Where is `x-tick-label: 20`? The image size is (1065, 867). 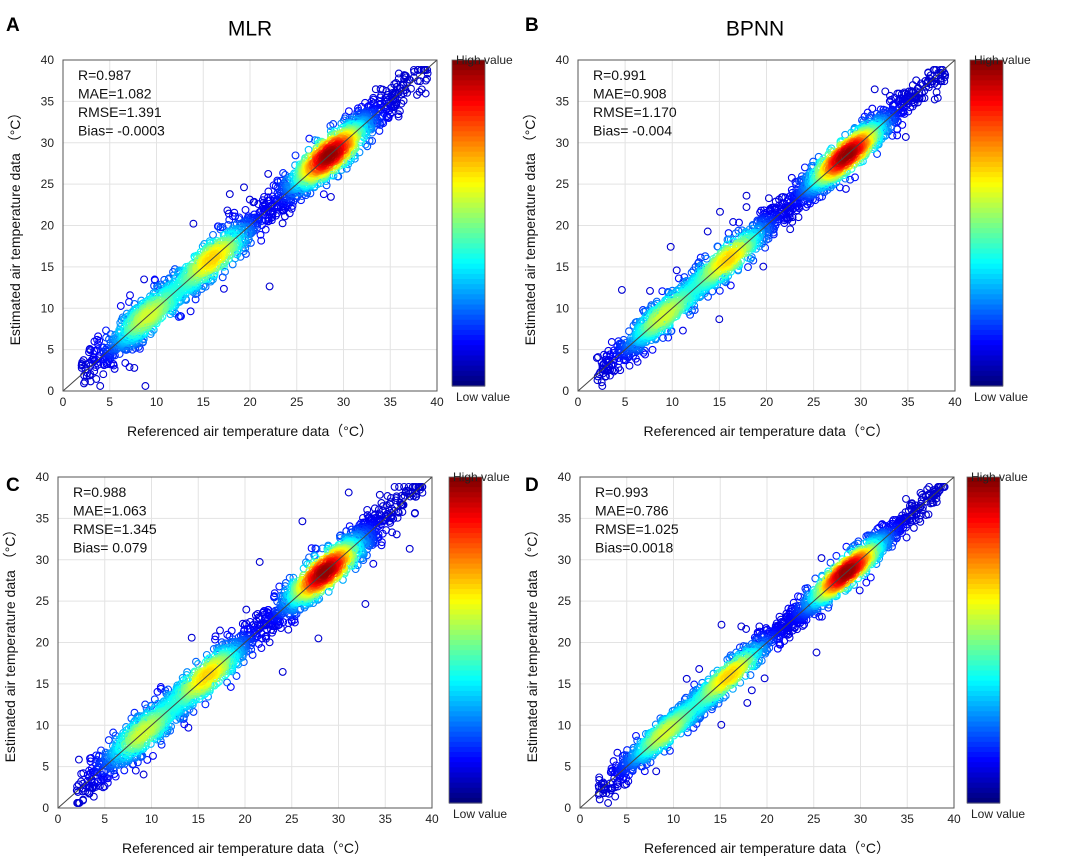 x-tick-label: 20 is located at coordinates (250, 402).